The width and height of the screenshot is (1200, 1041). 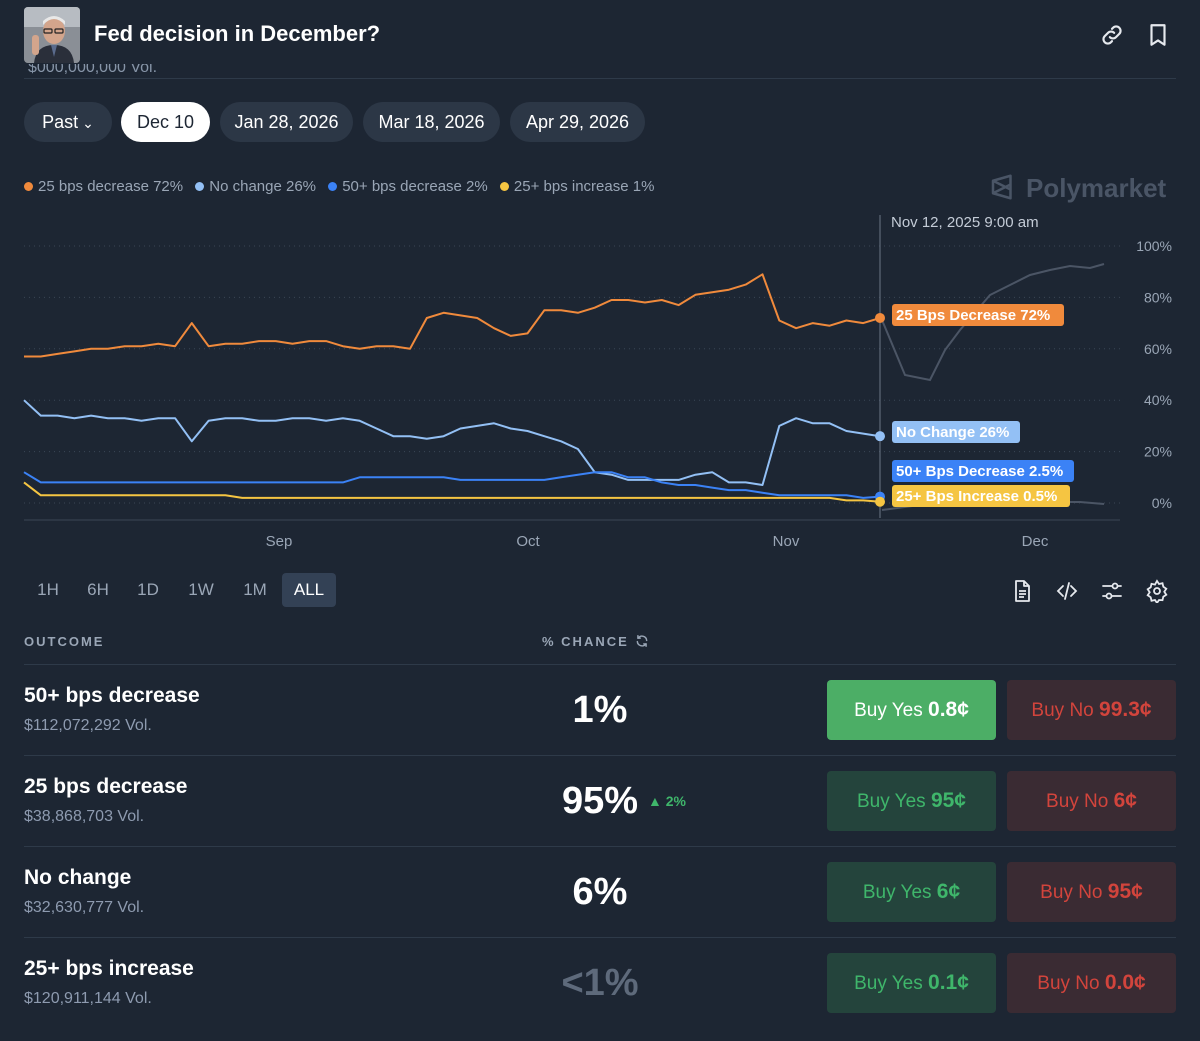 I want to click on buy-no-button: Buy No 0.0¢, so click(x=1091, y=983).